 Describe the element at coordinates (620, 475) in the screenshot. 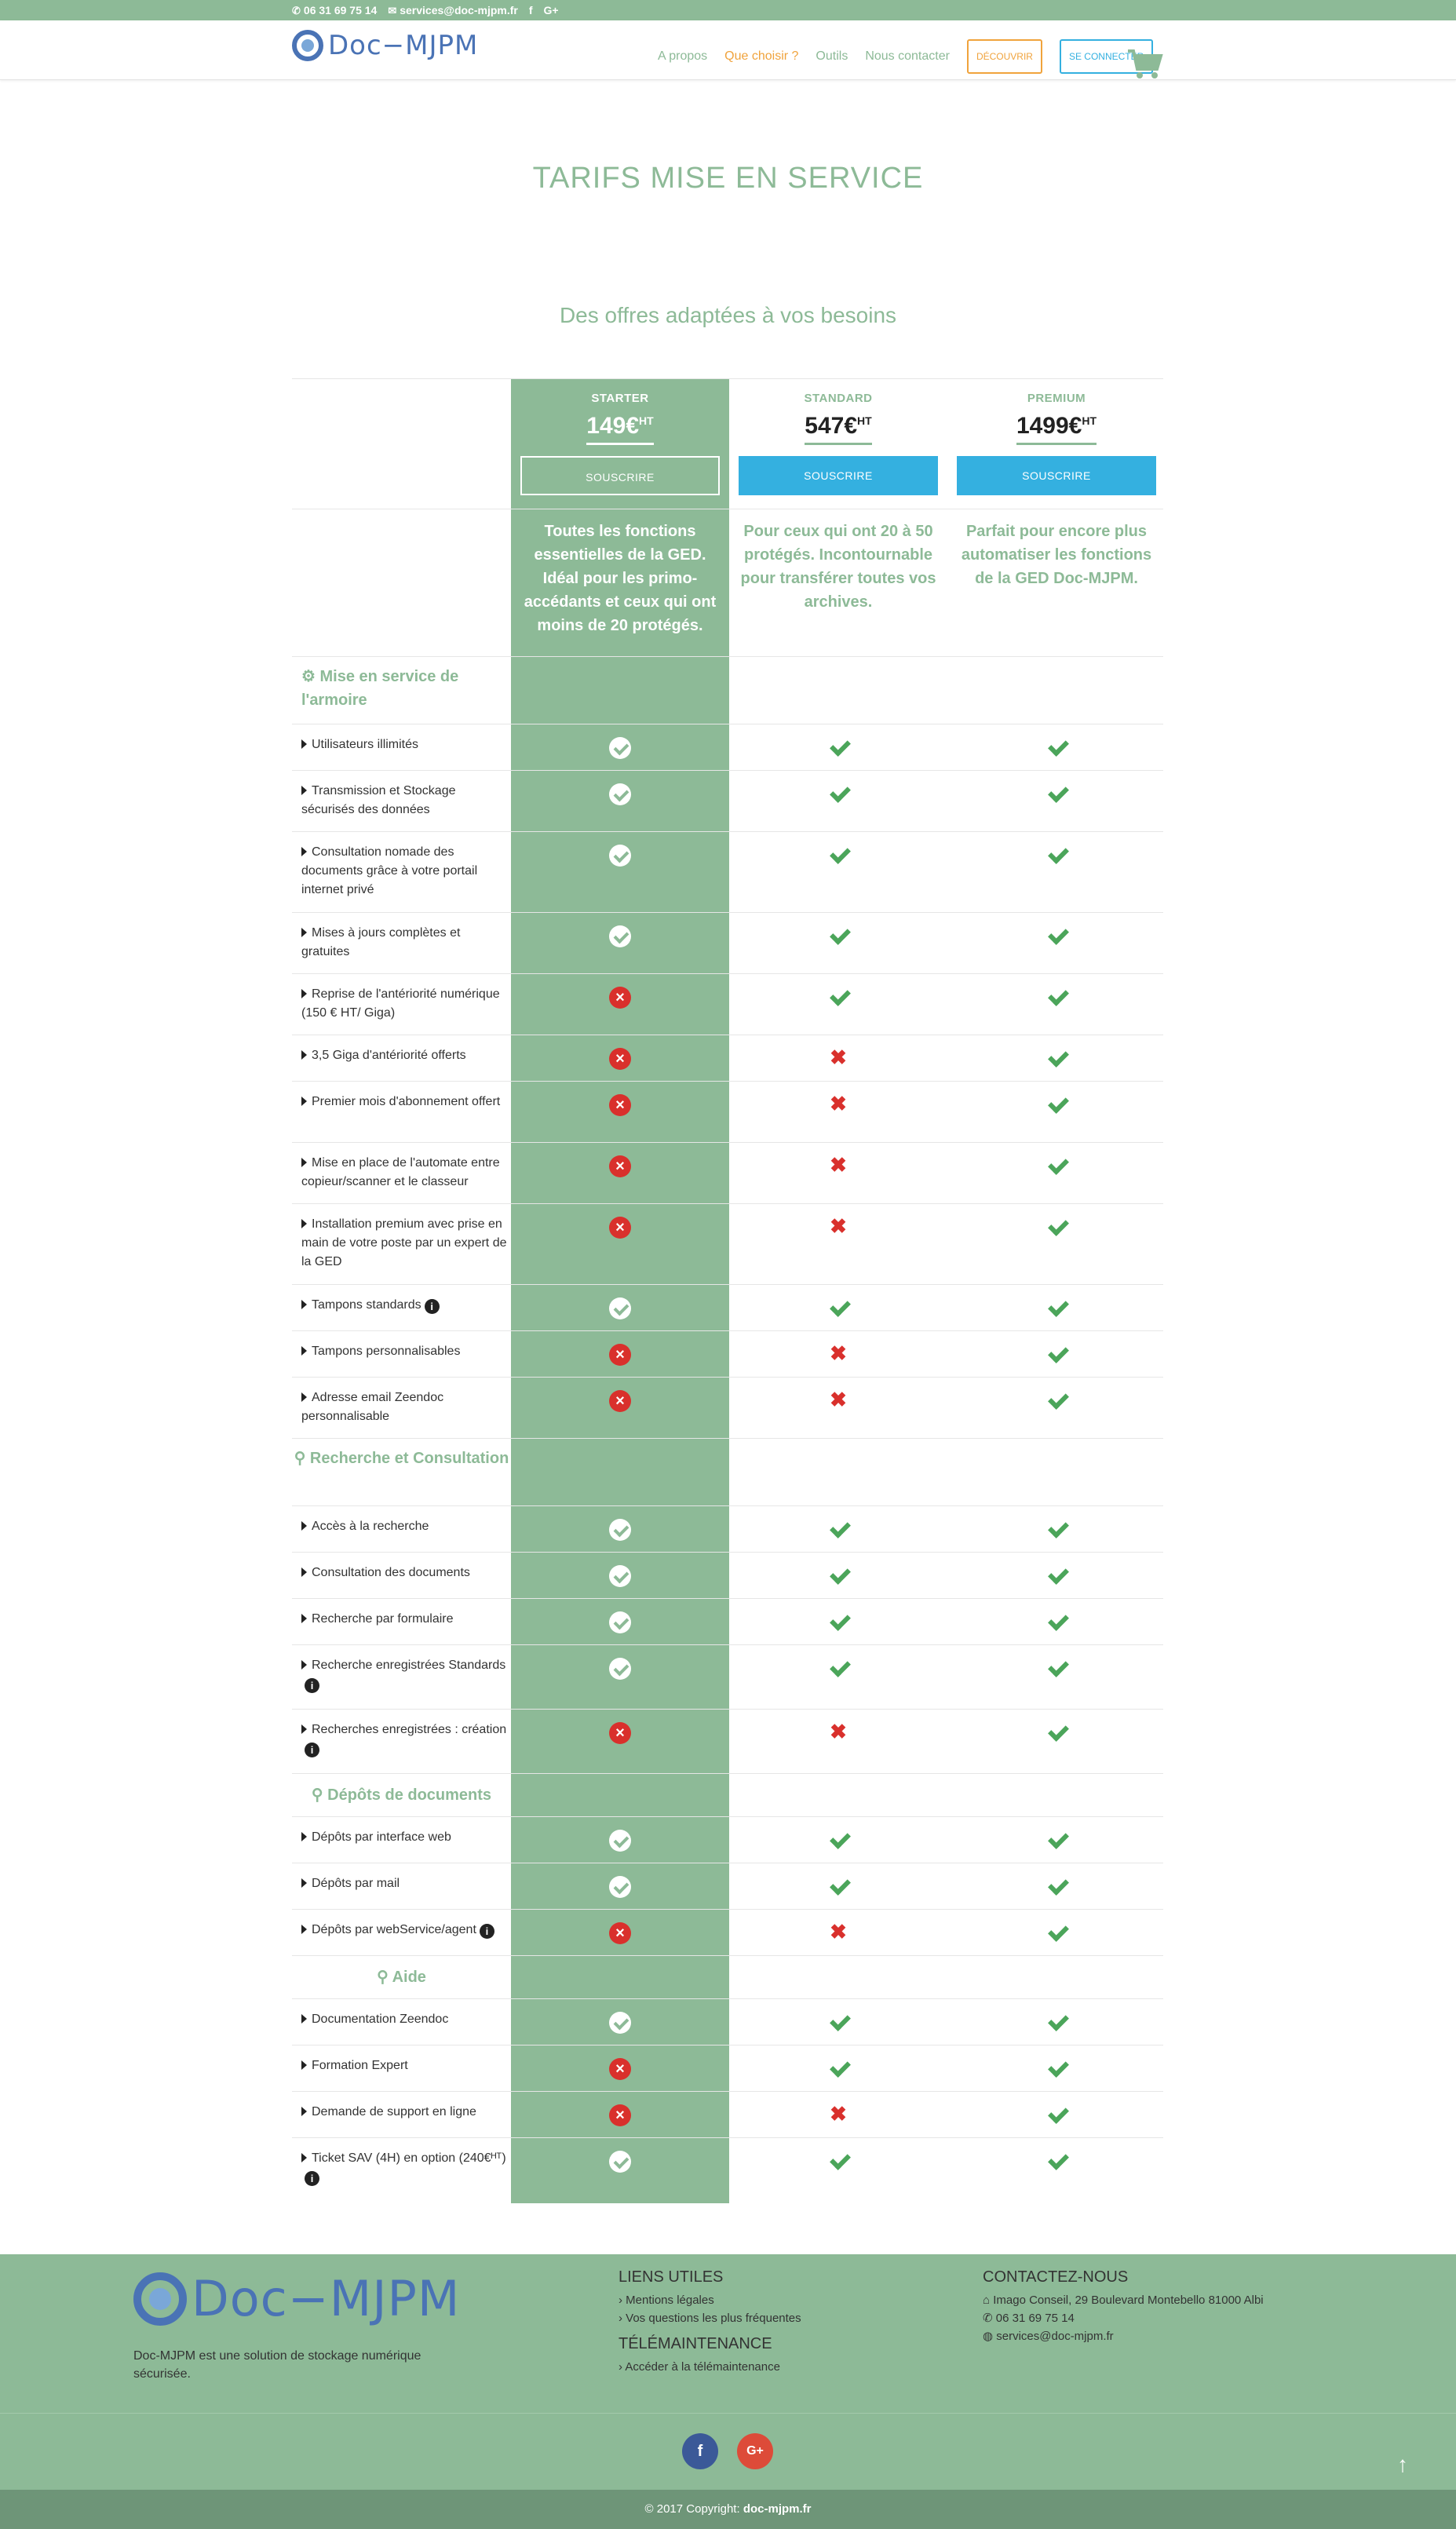

I see `subscribe-starter-button: SOUSCRIRE` at that location.